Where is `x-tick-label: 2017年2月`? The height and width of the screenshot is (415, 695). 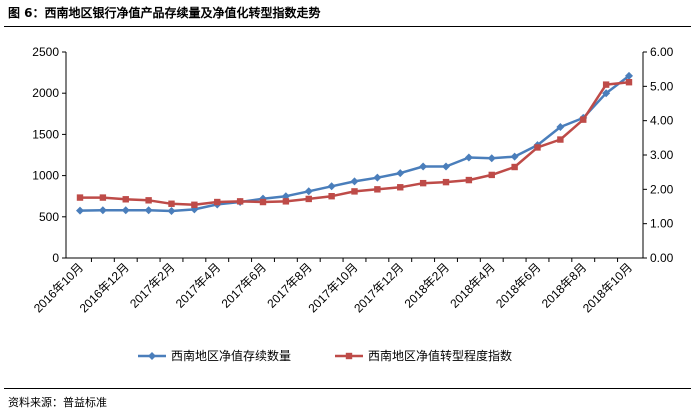 x-tick-label: 2017年2月 is located at coordinates (152, 285).